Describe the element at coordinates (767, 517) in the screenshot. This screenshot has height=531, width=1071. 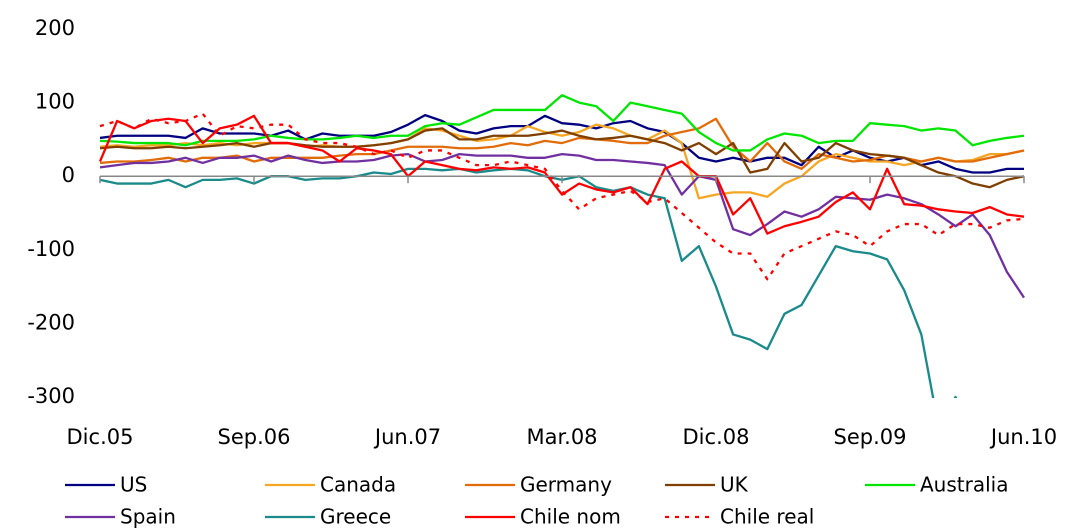
I see `legend-label: Chile real` at that location.